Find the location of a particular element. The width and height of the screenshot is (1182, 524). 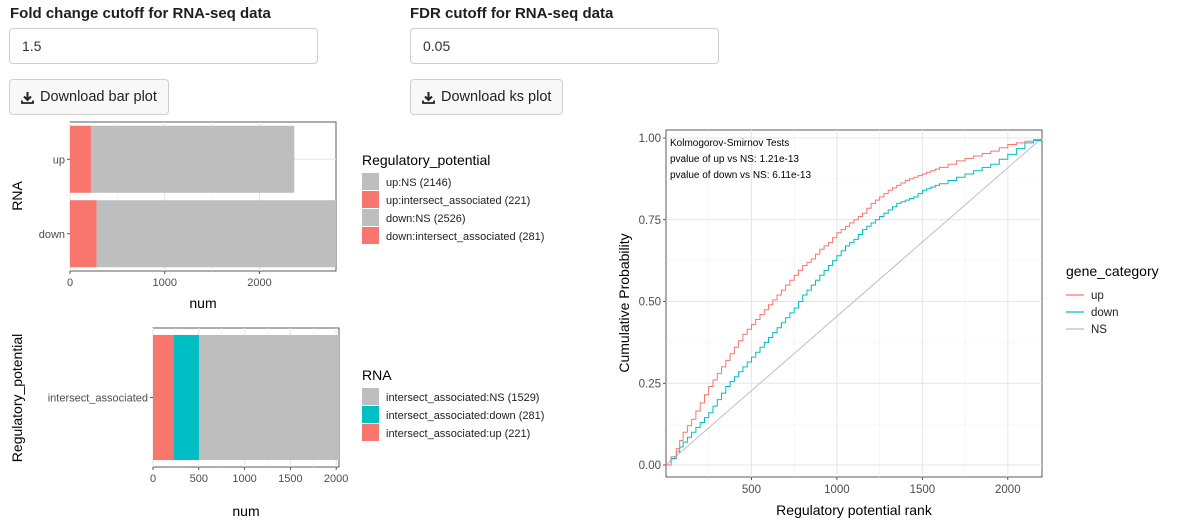

y-tick-label: 0.75 is located at coordinates (650, 221).